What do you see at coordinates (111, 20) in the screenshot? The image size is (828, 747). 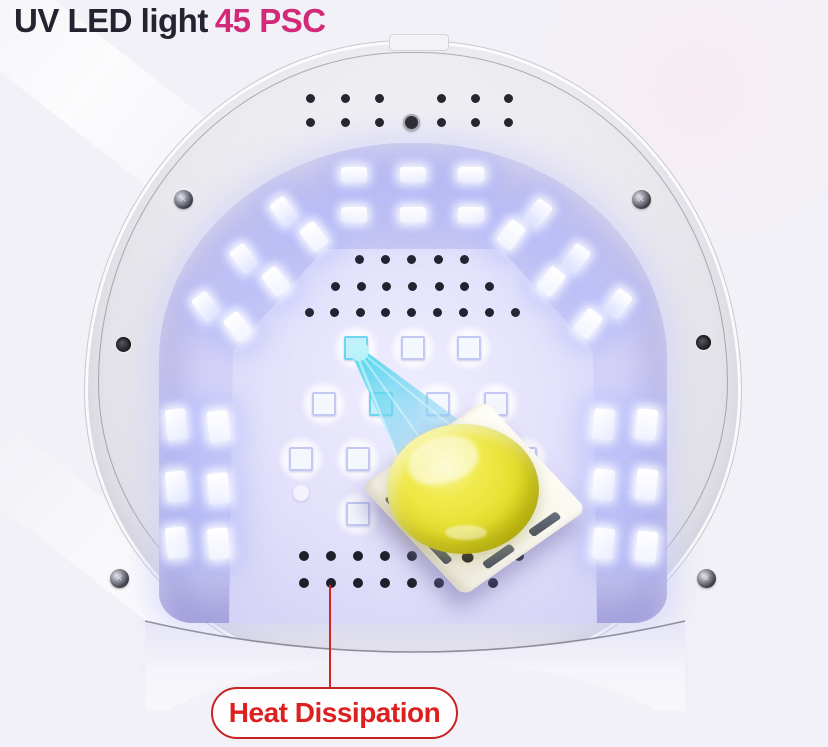 I see `title-text: UV LED light` at bounding box center [111, 20].